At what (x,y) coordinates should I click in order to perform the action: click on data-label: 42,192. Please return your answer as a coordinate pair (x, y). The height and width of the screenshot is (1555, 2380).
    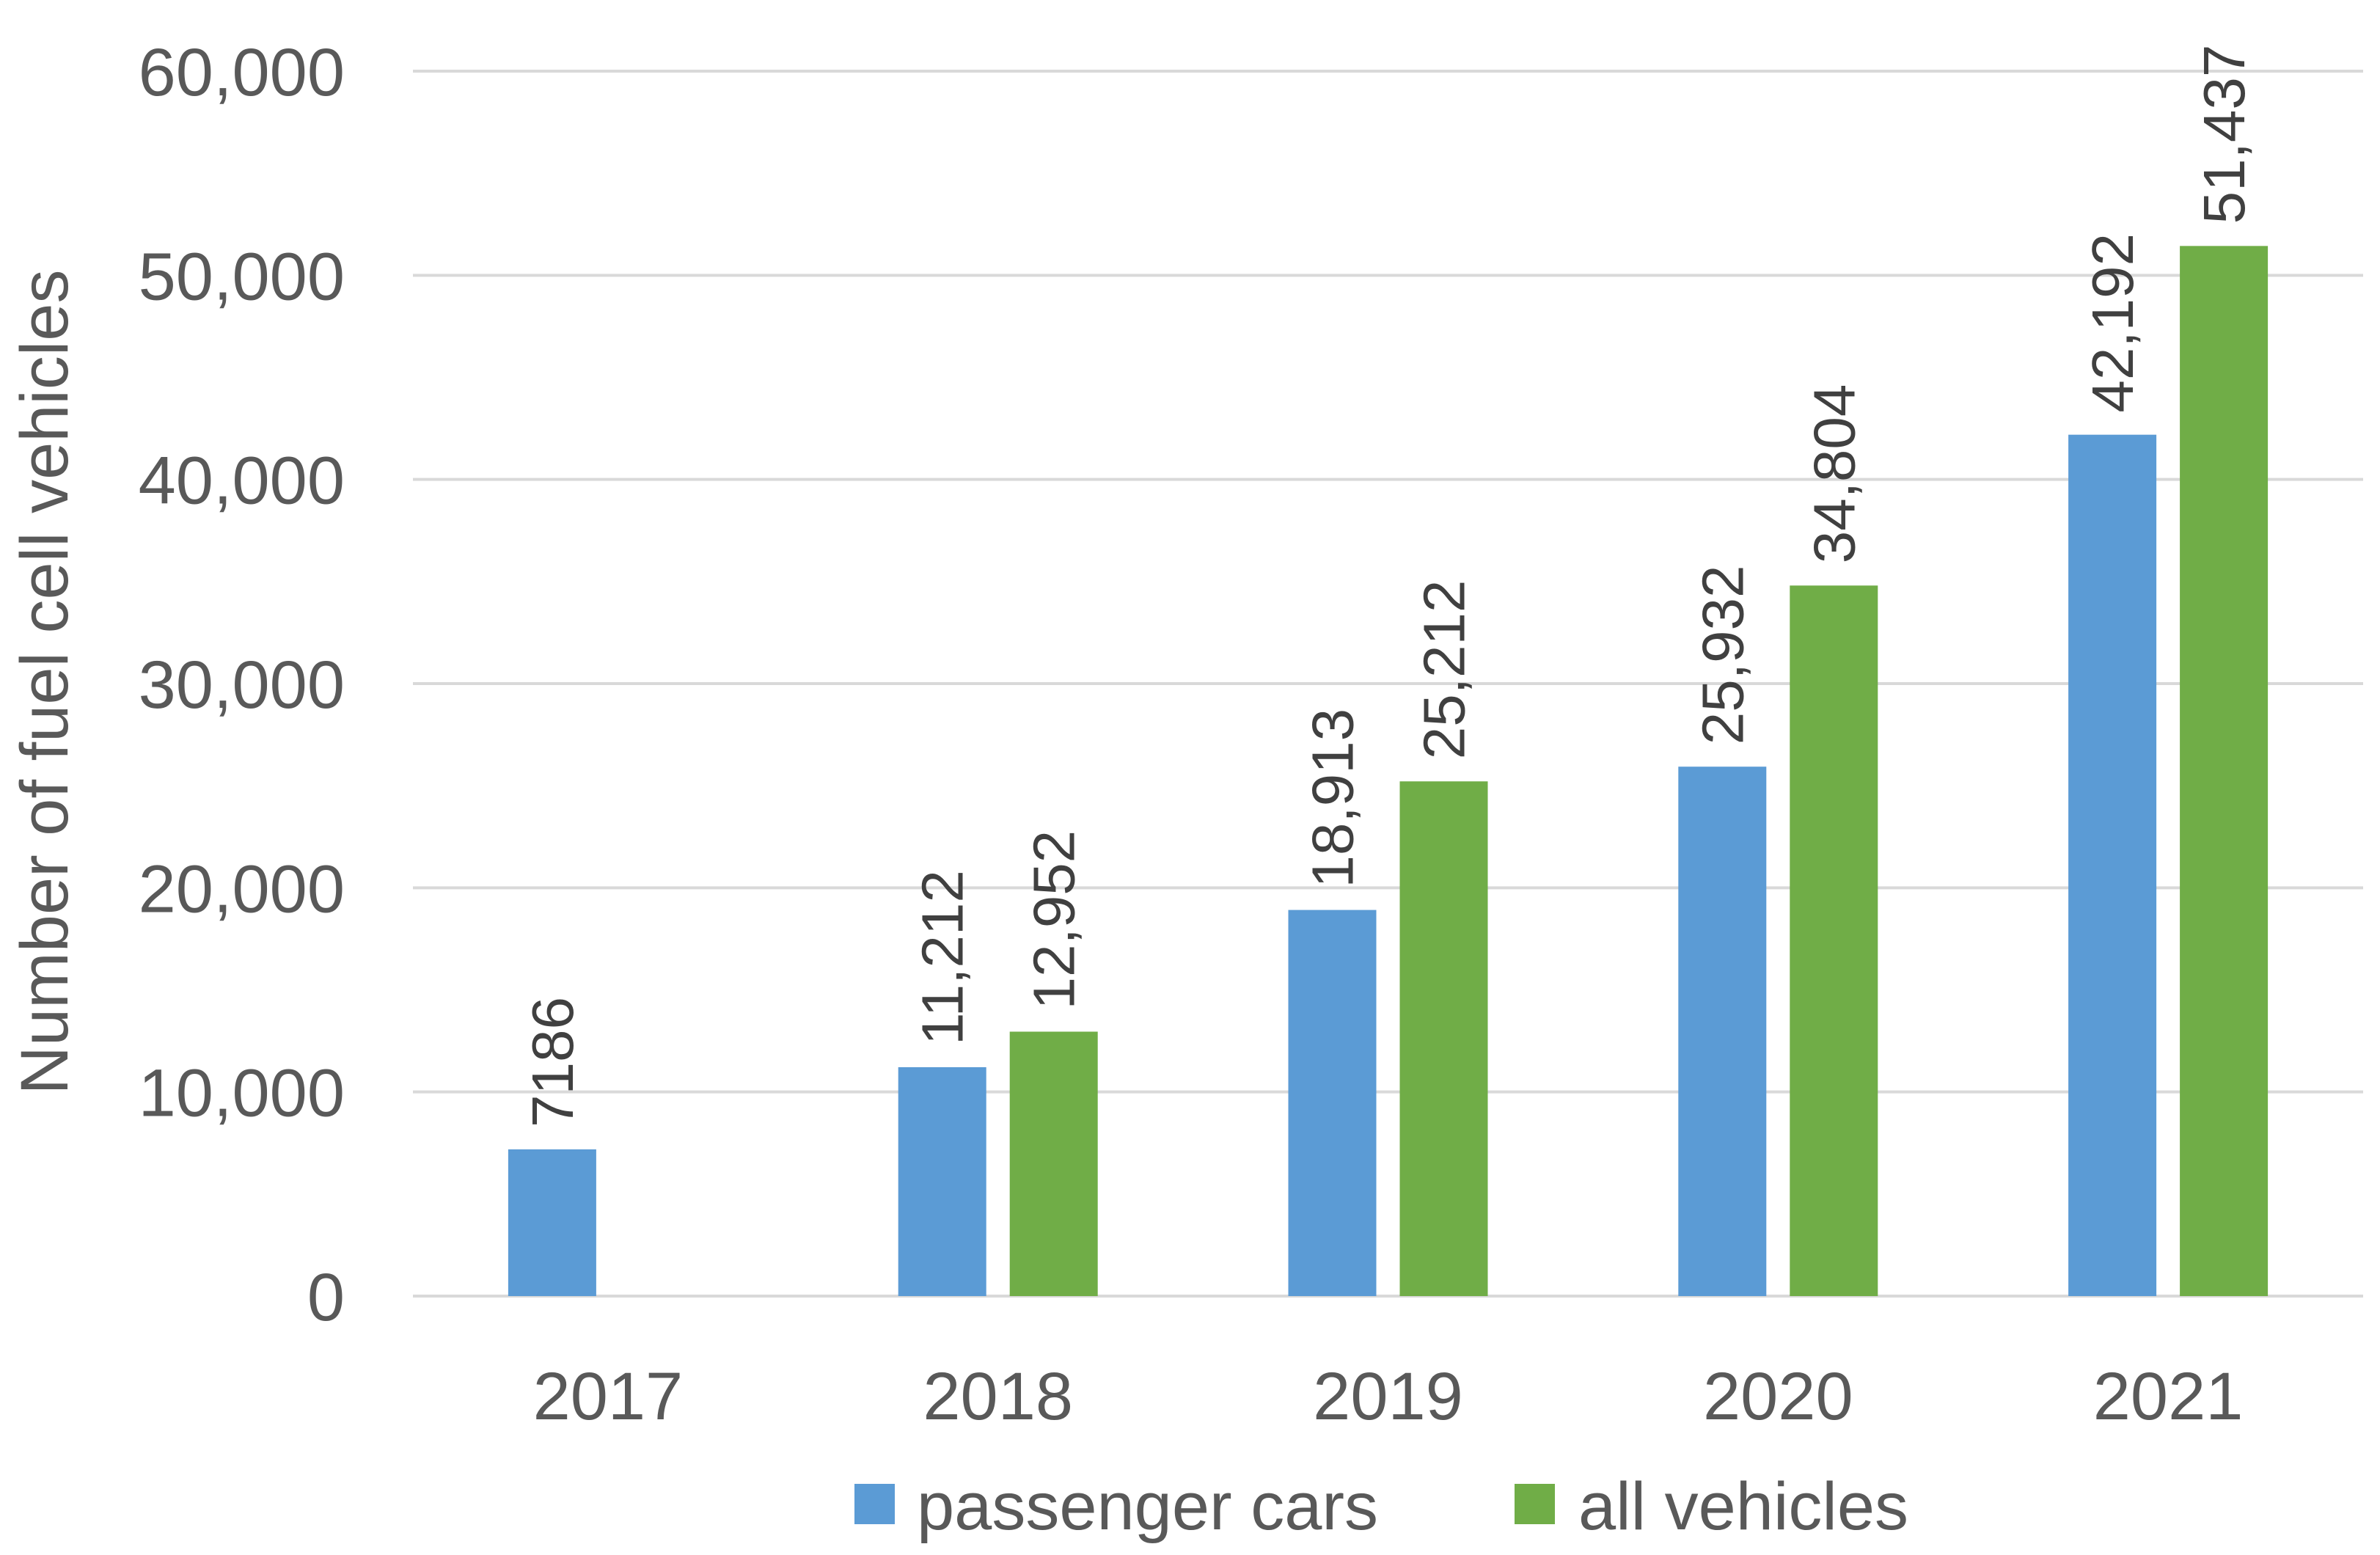
    Looking at the image, I should click on (2113, 323).